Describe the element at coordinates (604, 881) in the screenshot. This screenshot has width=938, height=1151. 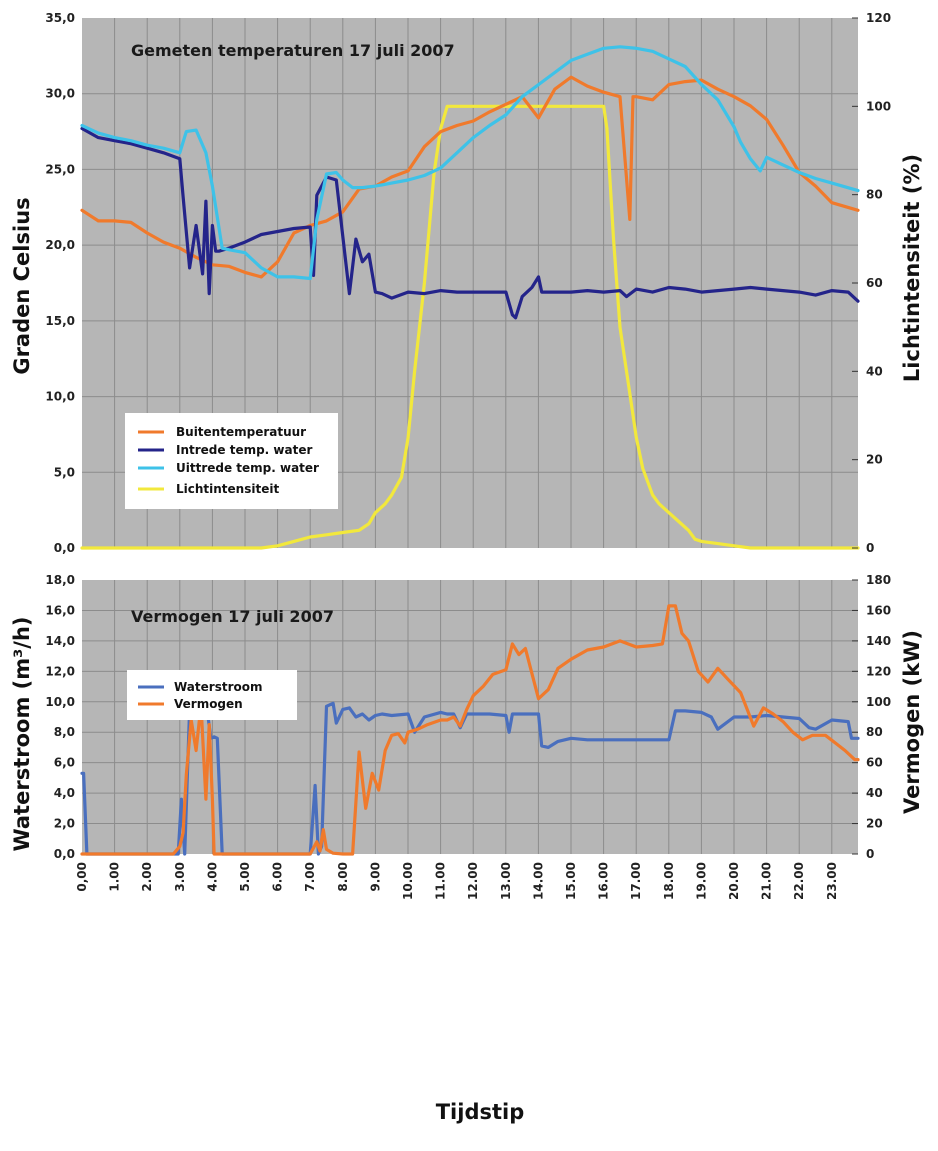
I see `x-tick-label: 16.00` at that location.